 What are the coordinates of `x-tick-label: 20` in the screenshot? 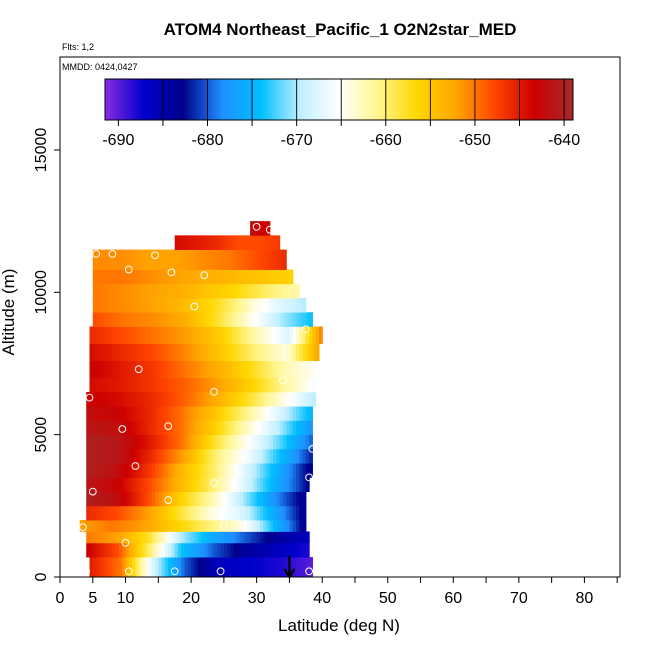 It's located at (191, 598).